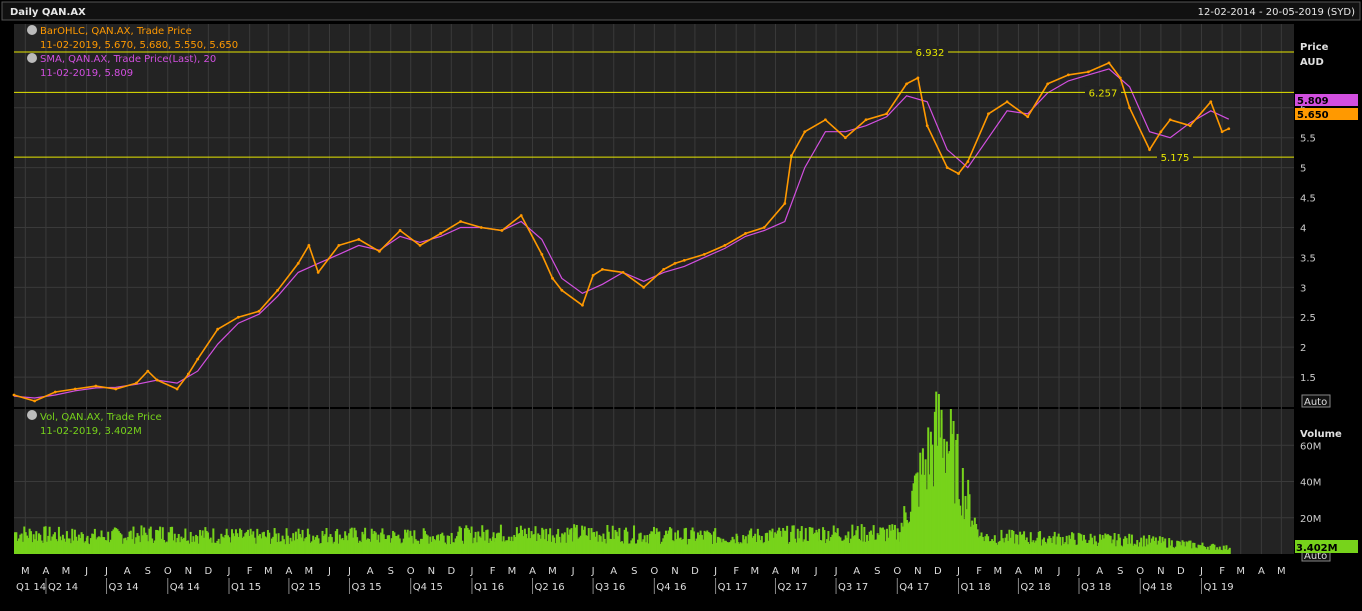 The image size is (1362, 611). I want to click on bar-legend-toggle-icon, so click(32, 30).